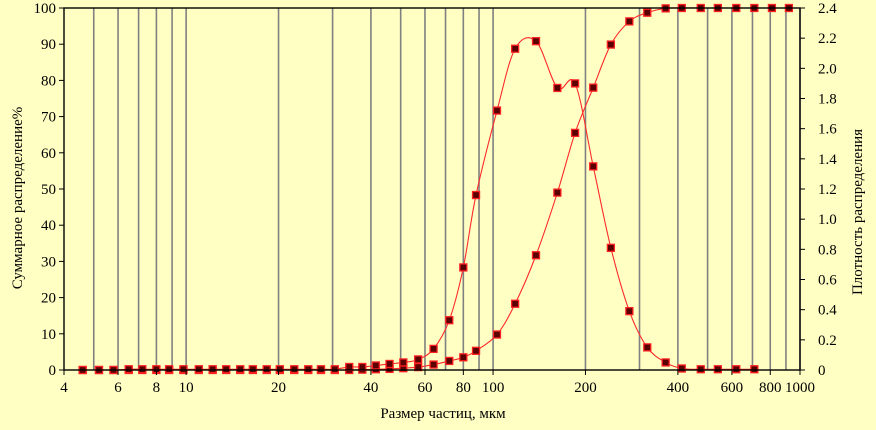 The height and width of the screenshot is (430, 876). I want to click on x-tick-label: 1000, so click(800, 388).